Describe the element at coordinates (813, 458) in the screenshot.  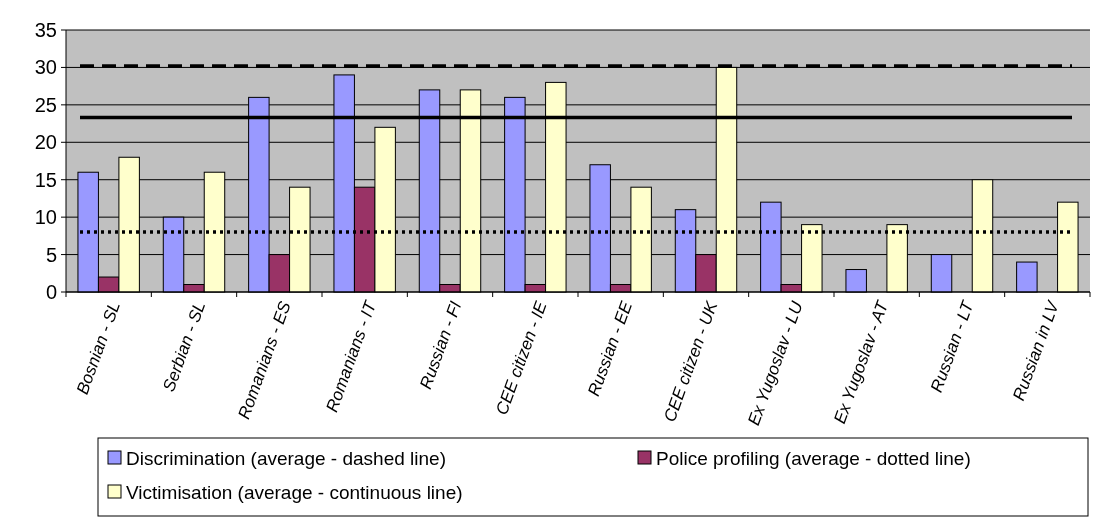
I see `legend-label: Police profiling (average - dotted line)` at that location.